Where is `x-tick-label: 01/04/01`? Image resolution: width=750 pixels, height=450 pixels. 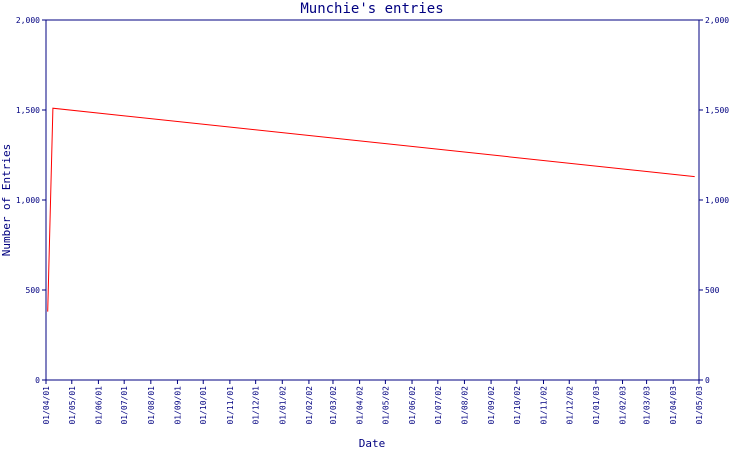
x-tick-label: 01/04/01 is located at coordinates (46, 405).